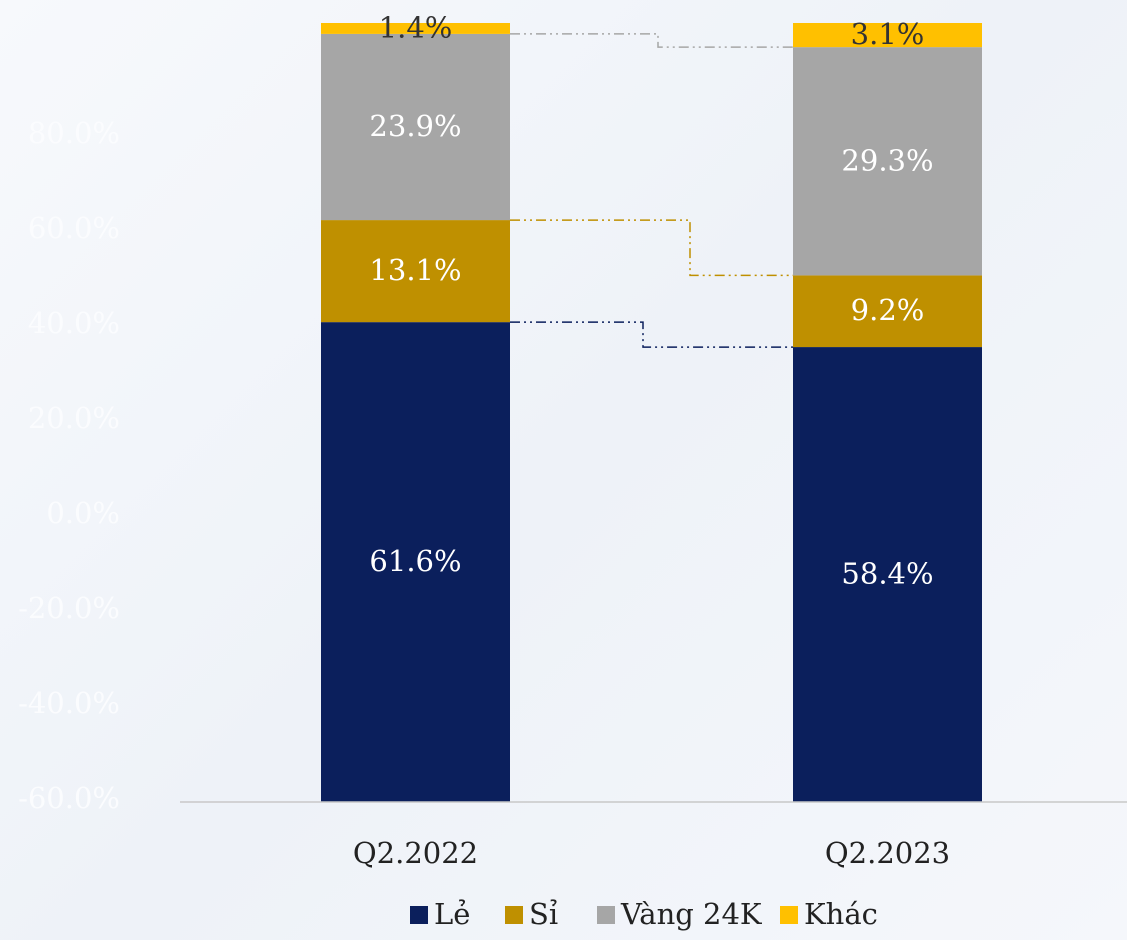 This screenshot has width=1127, height=940. Describe the element at coordinates (74, 228) in the screenshot. I see `background-label: 60.0%` at that location.